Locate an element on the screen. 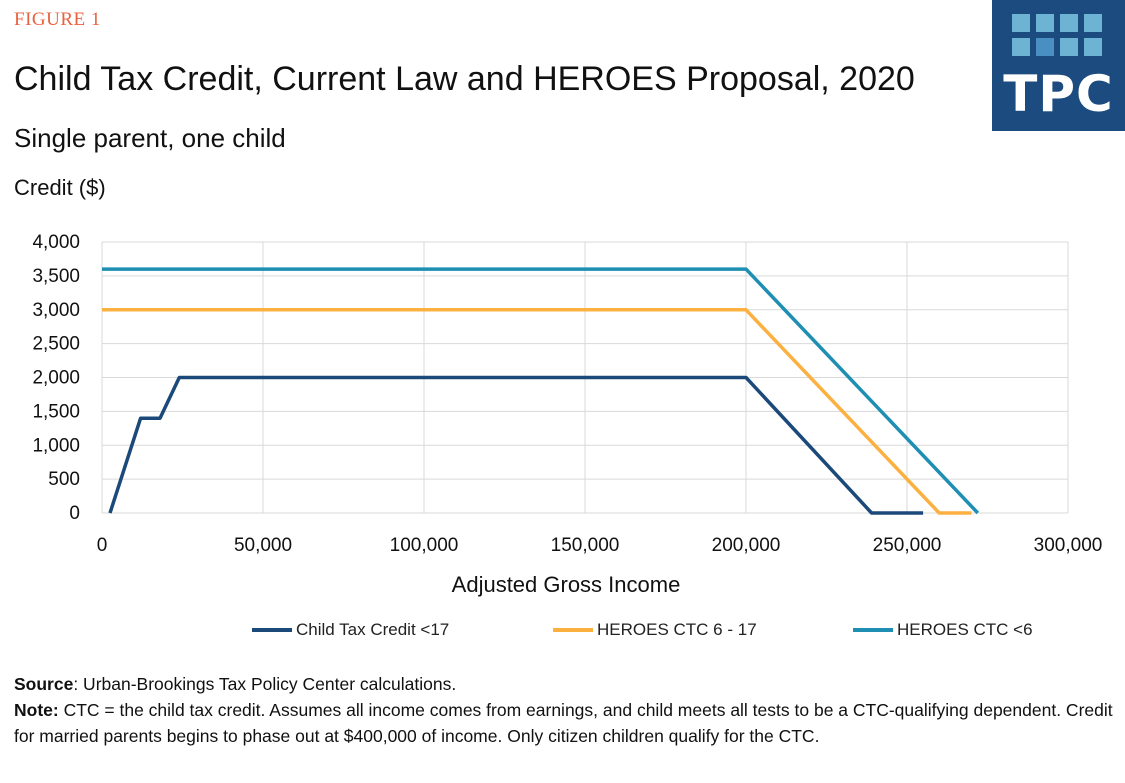 The image size is (1125, 783). figure-label: FIGURE 1 is located at coordinates (57, 19).